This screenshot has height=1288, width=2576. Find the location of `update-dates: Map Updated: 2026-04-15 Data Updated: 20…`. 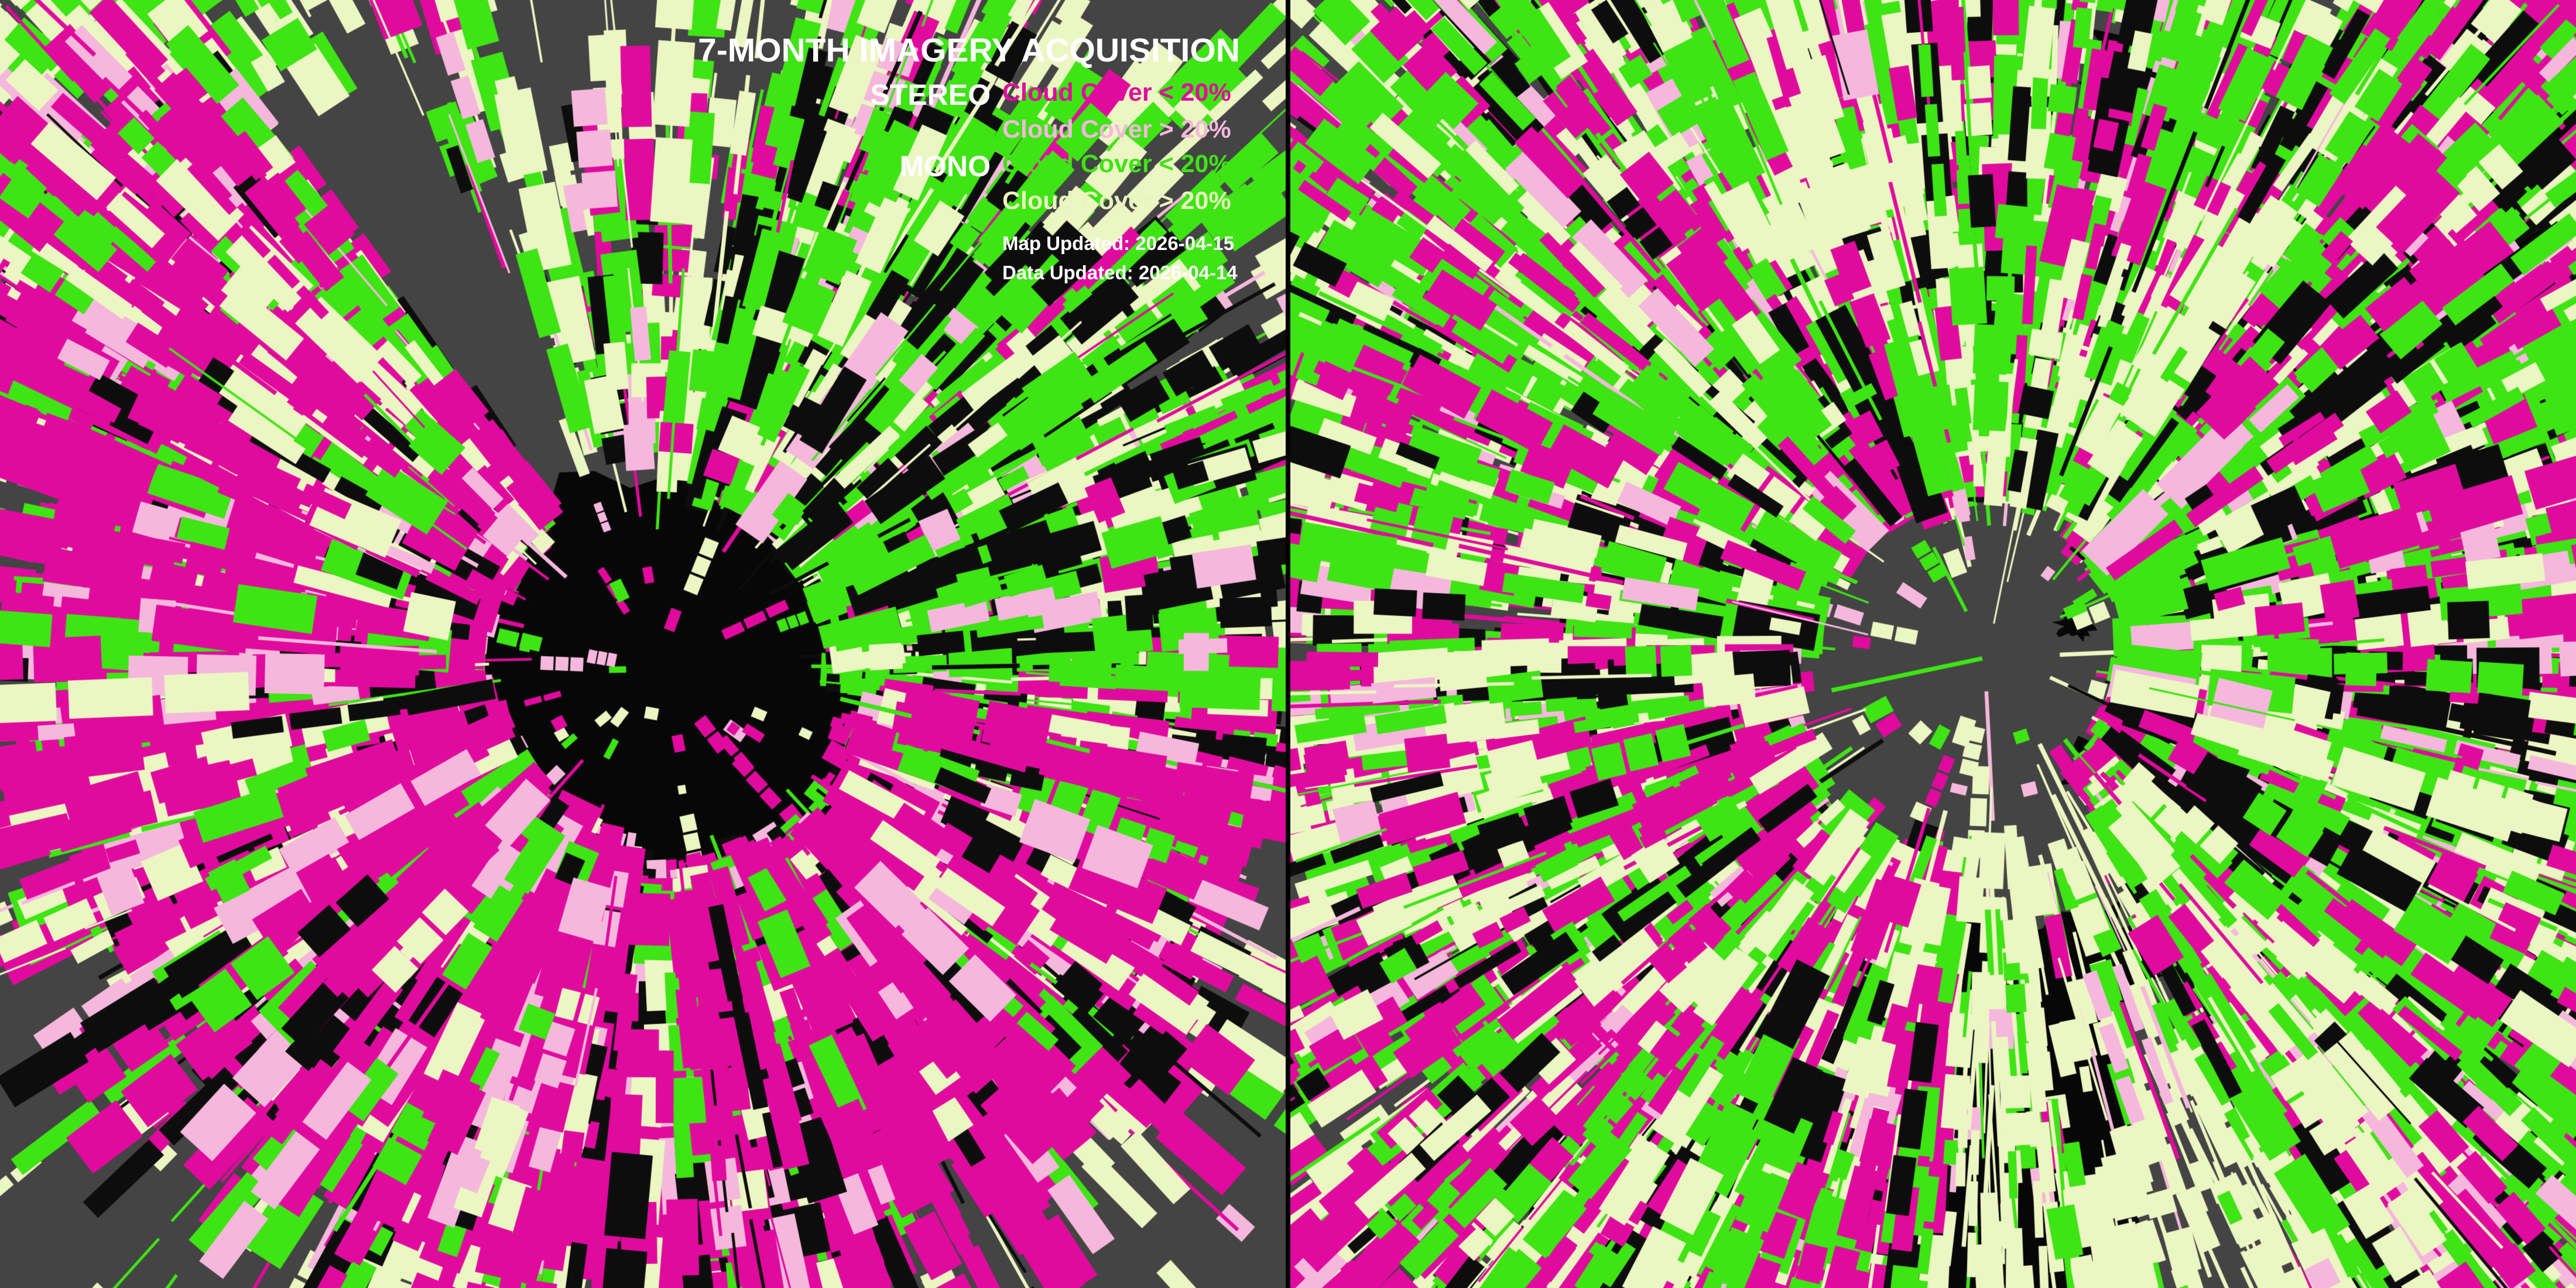

update-dates: Map Updated: 2026-04-15 Data Updated: 20… is located at coordinates (1130, 258).